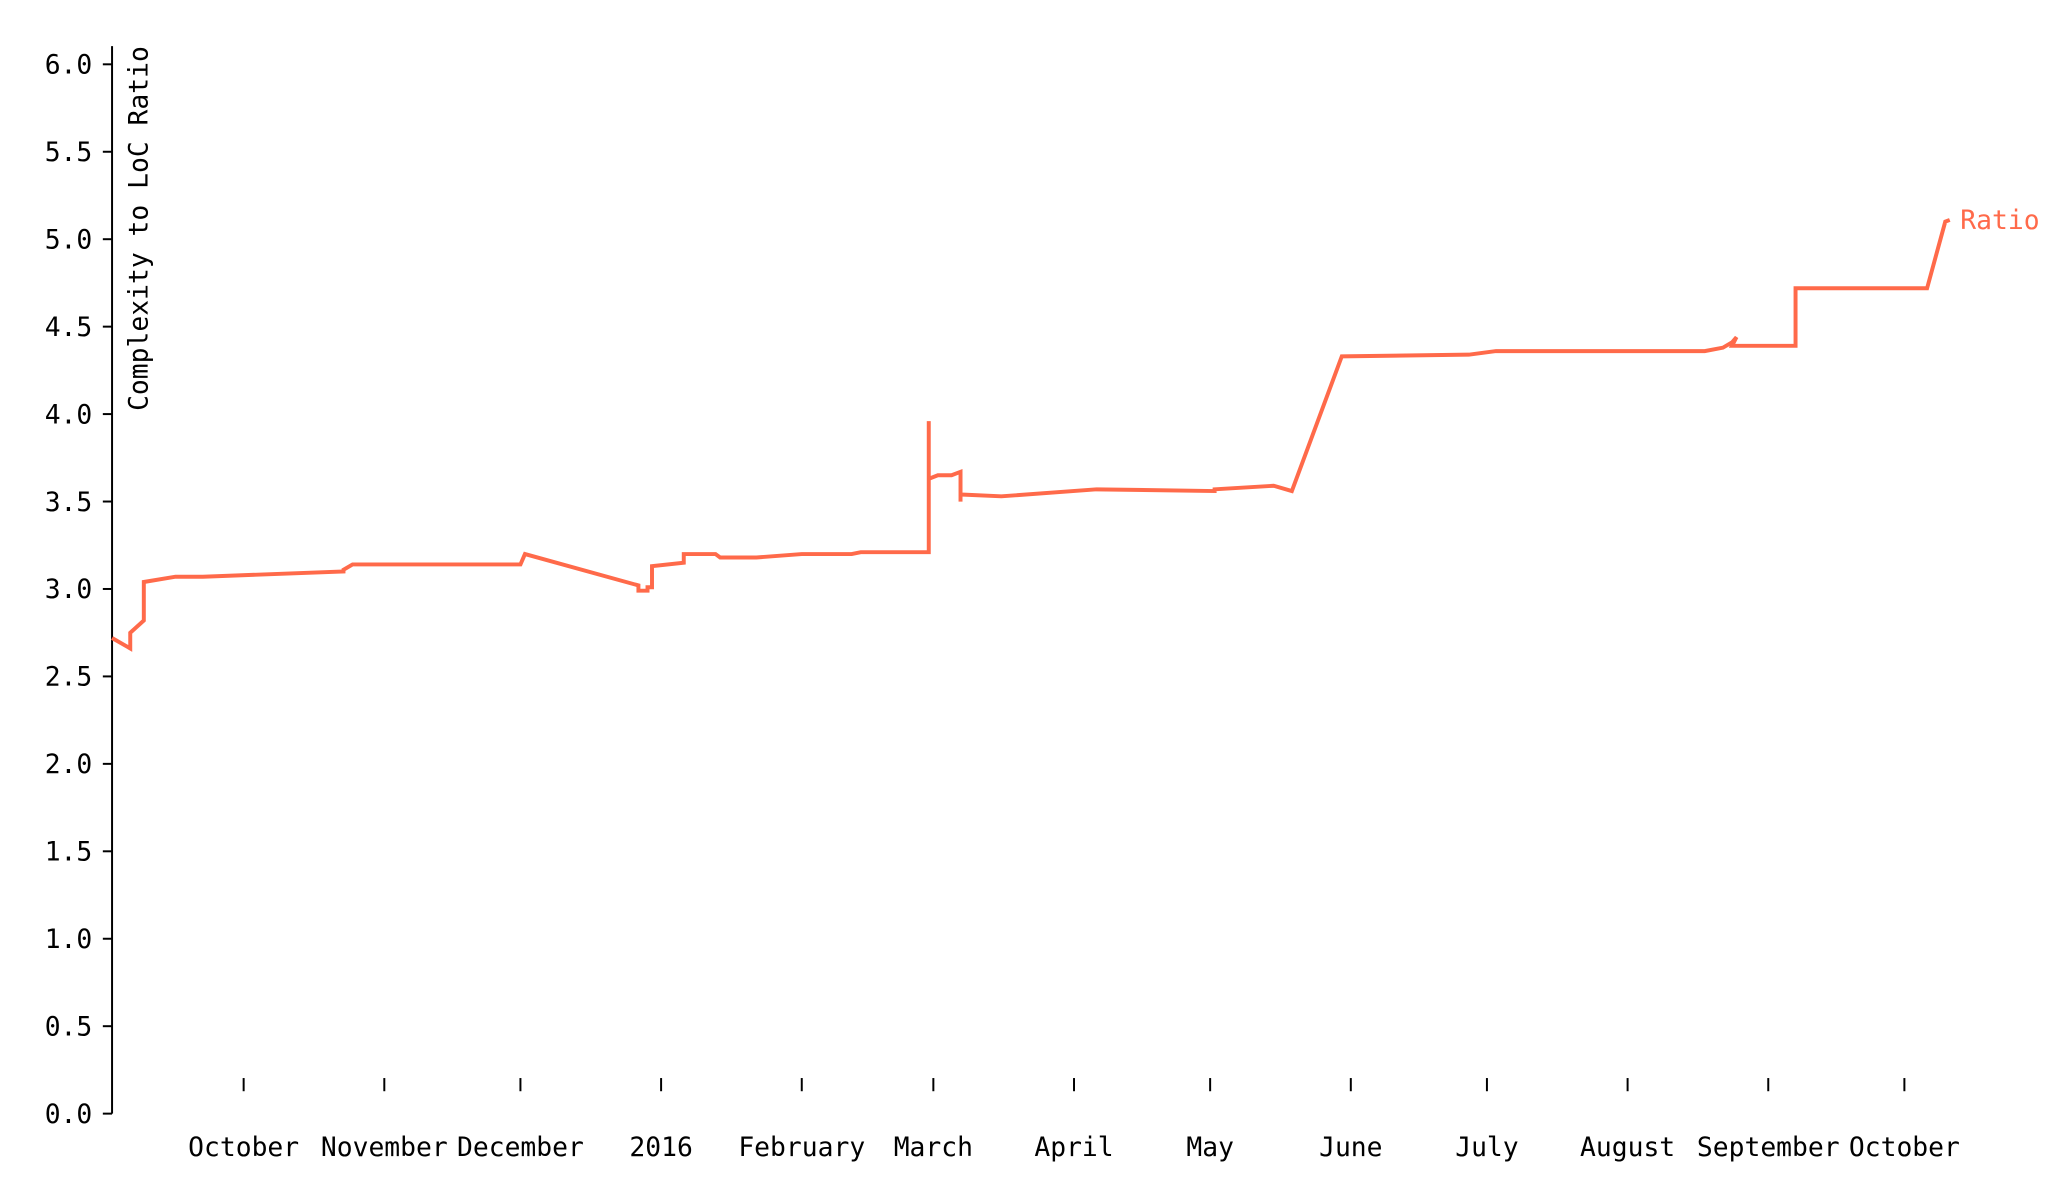 Image resolution: width=2056 pixels, height=1196 pixels. I want to click on x-tick-label: December, so click(520, 1148).